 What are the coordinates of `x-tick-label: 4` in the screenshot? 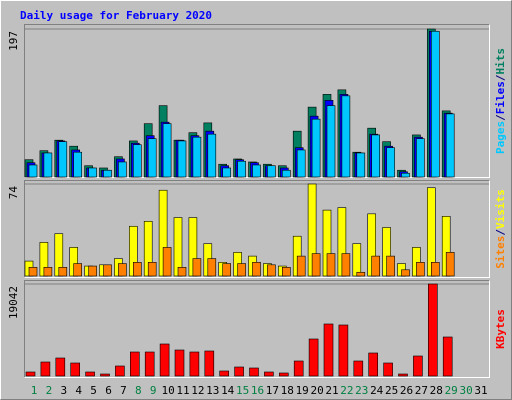 It's located at (78, 390).